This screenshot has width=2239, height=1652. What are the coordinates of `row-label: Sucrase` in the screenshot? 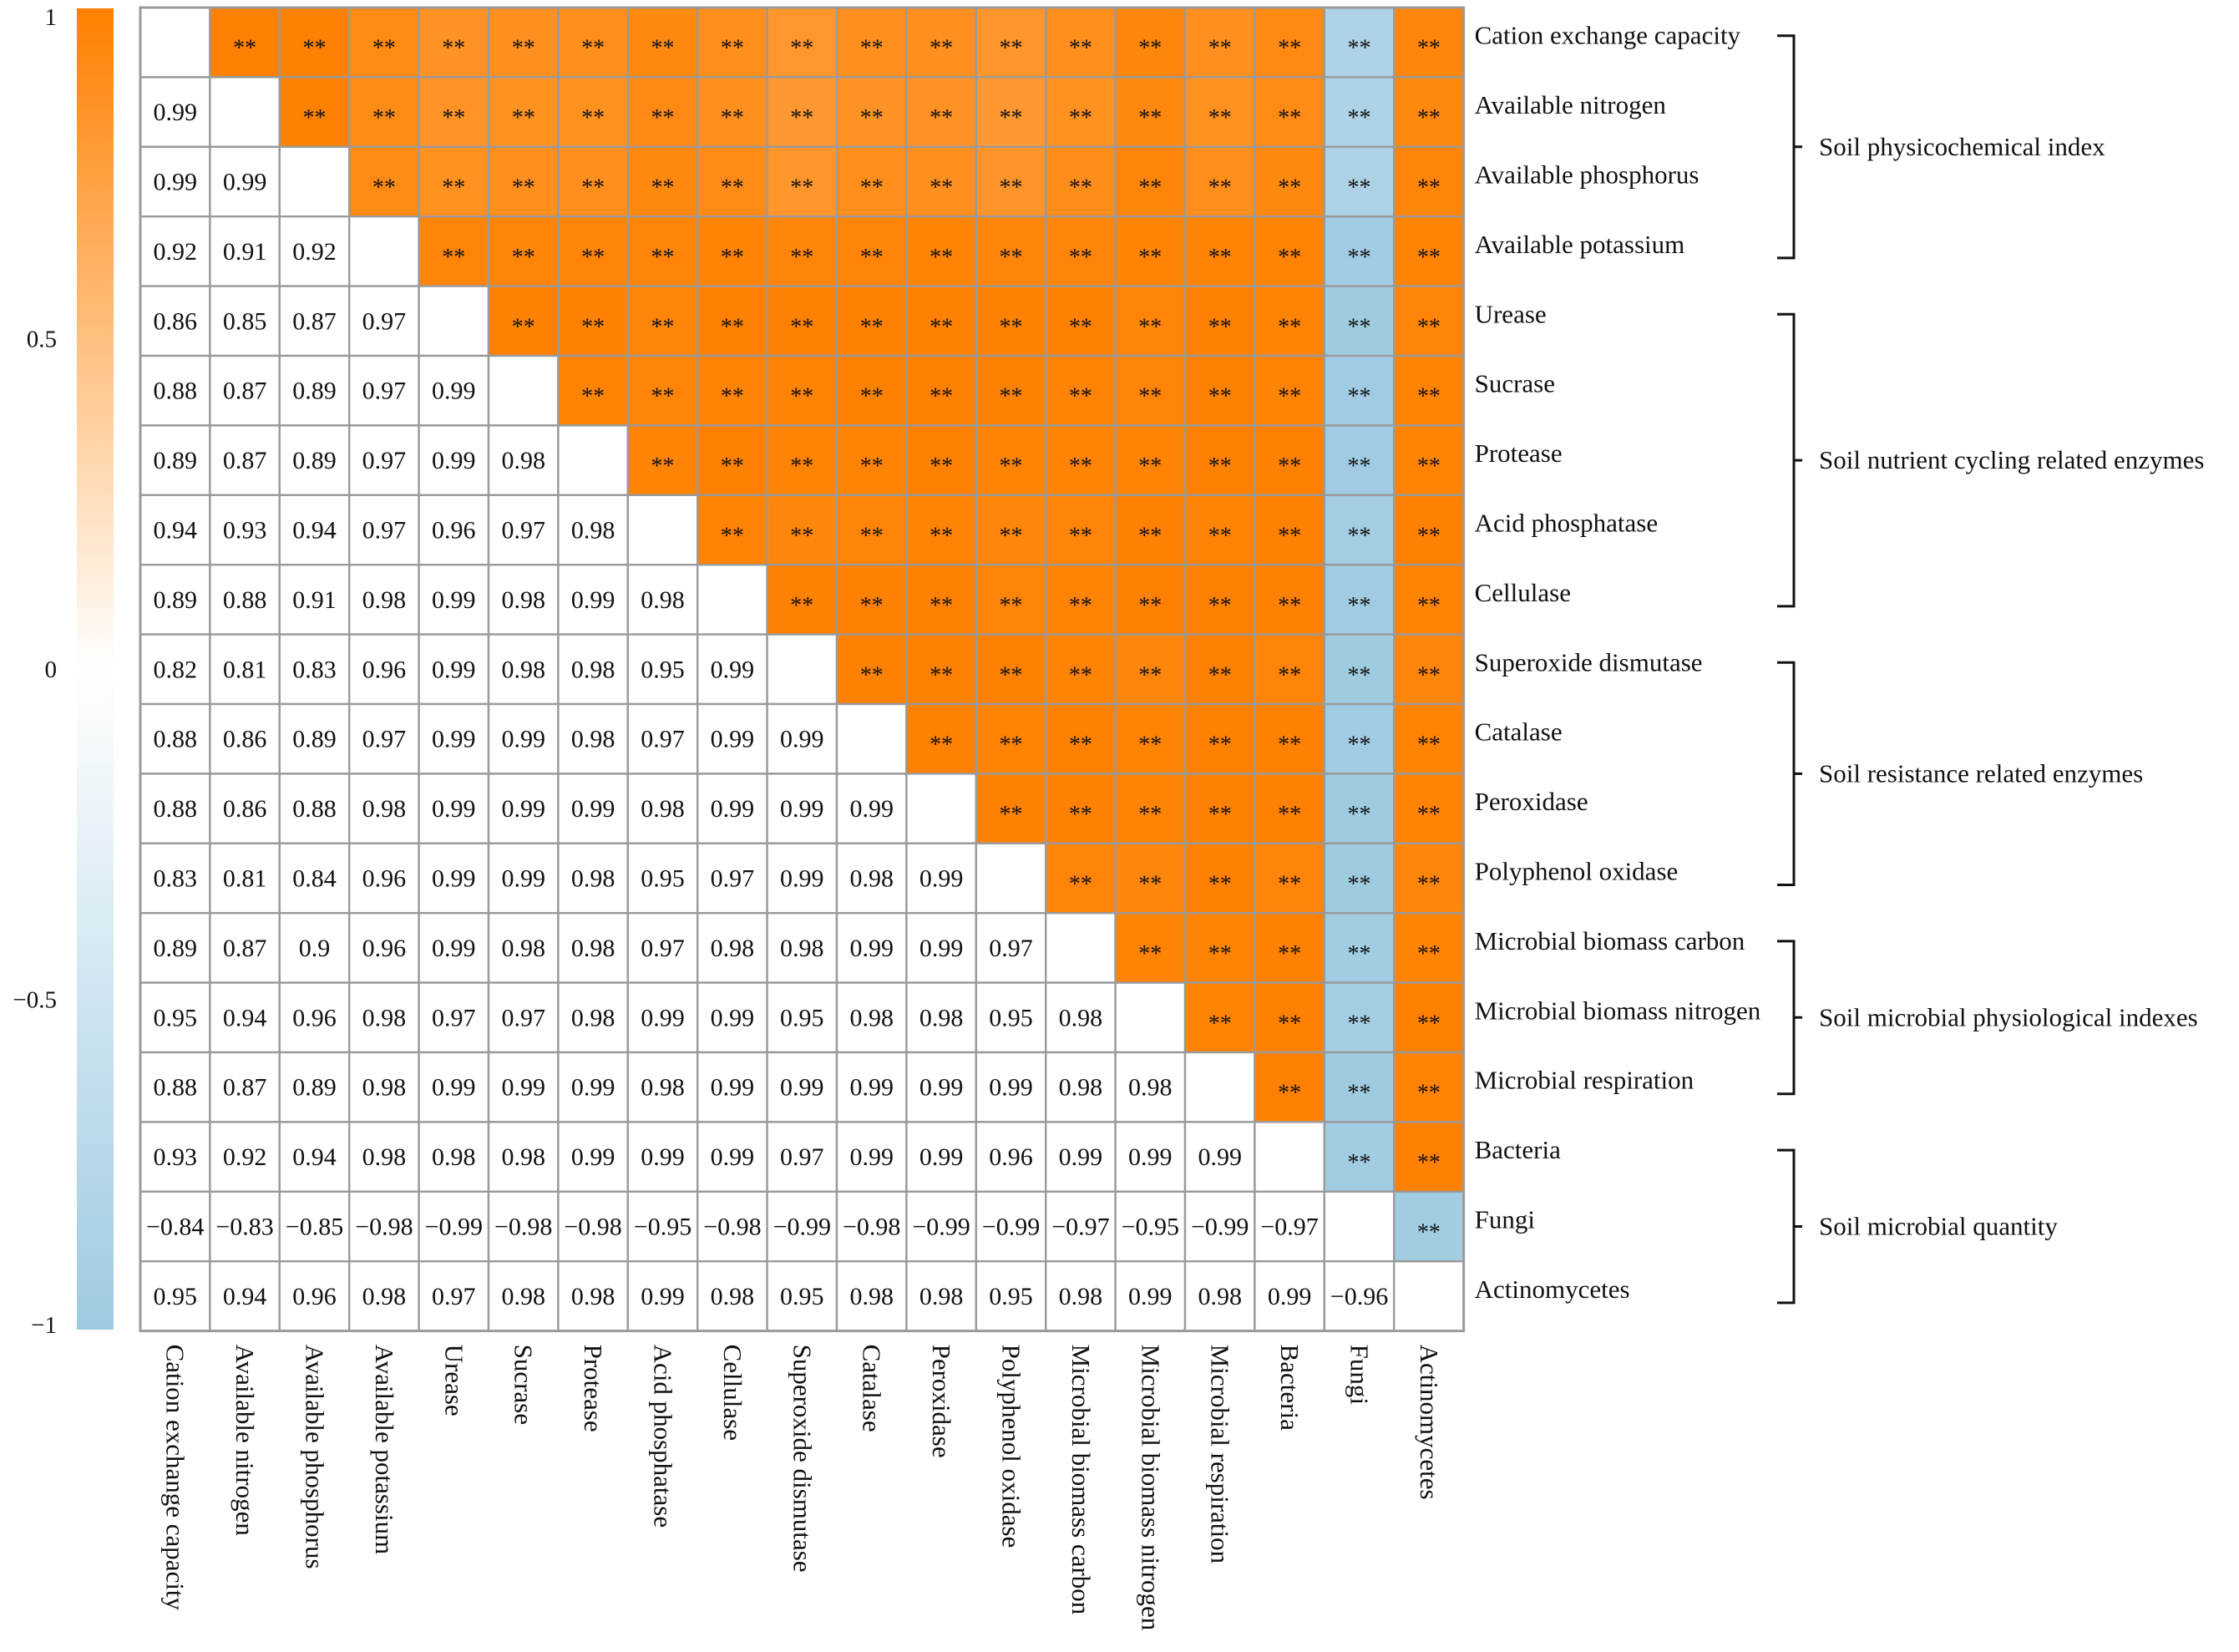 It's located at (1515, 383).